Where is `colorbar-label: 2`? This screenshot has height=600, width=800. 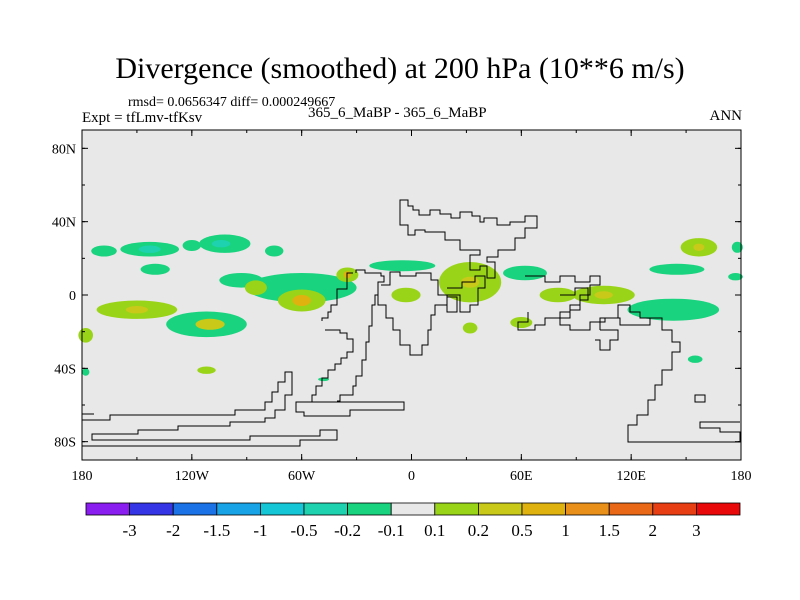
colorbar-label: 2 is located at coordinates (653, 530).